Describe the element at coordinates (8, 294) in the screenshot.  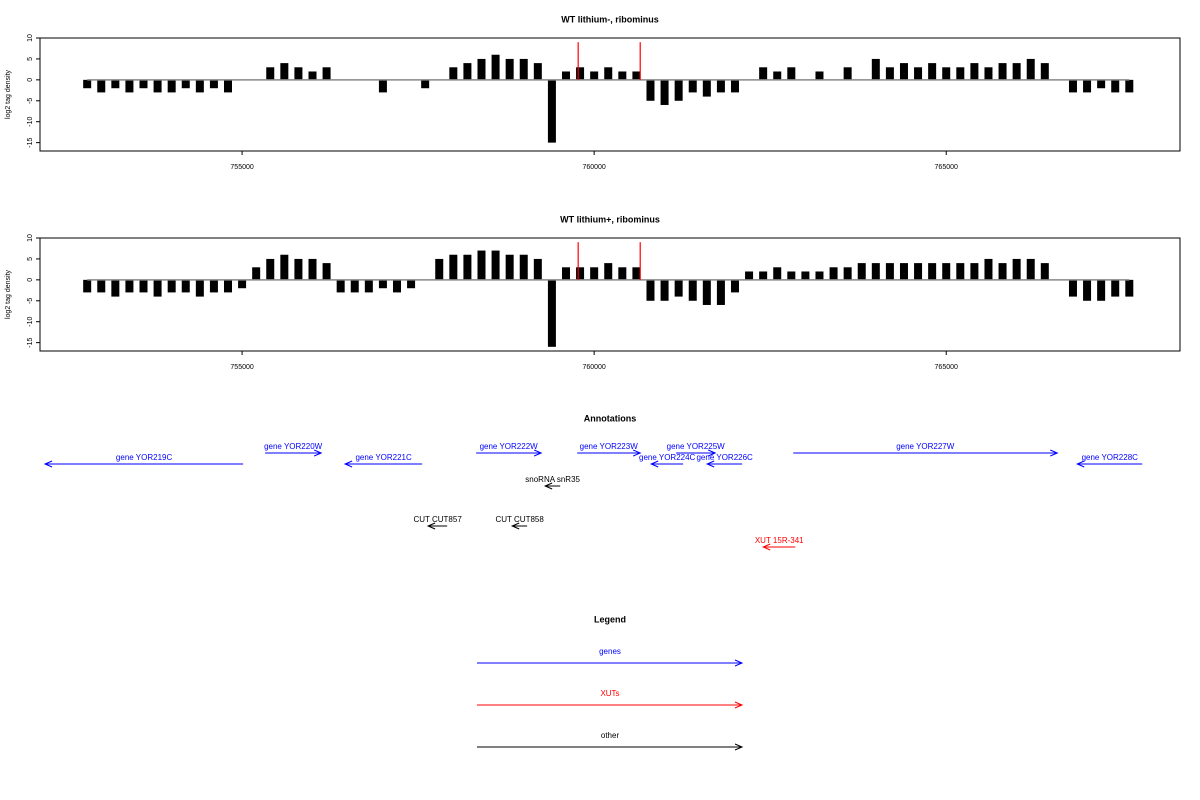
I see `y-axis-label: log2 tag density` at that location.